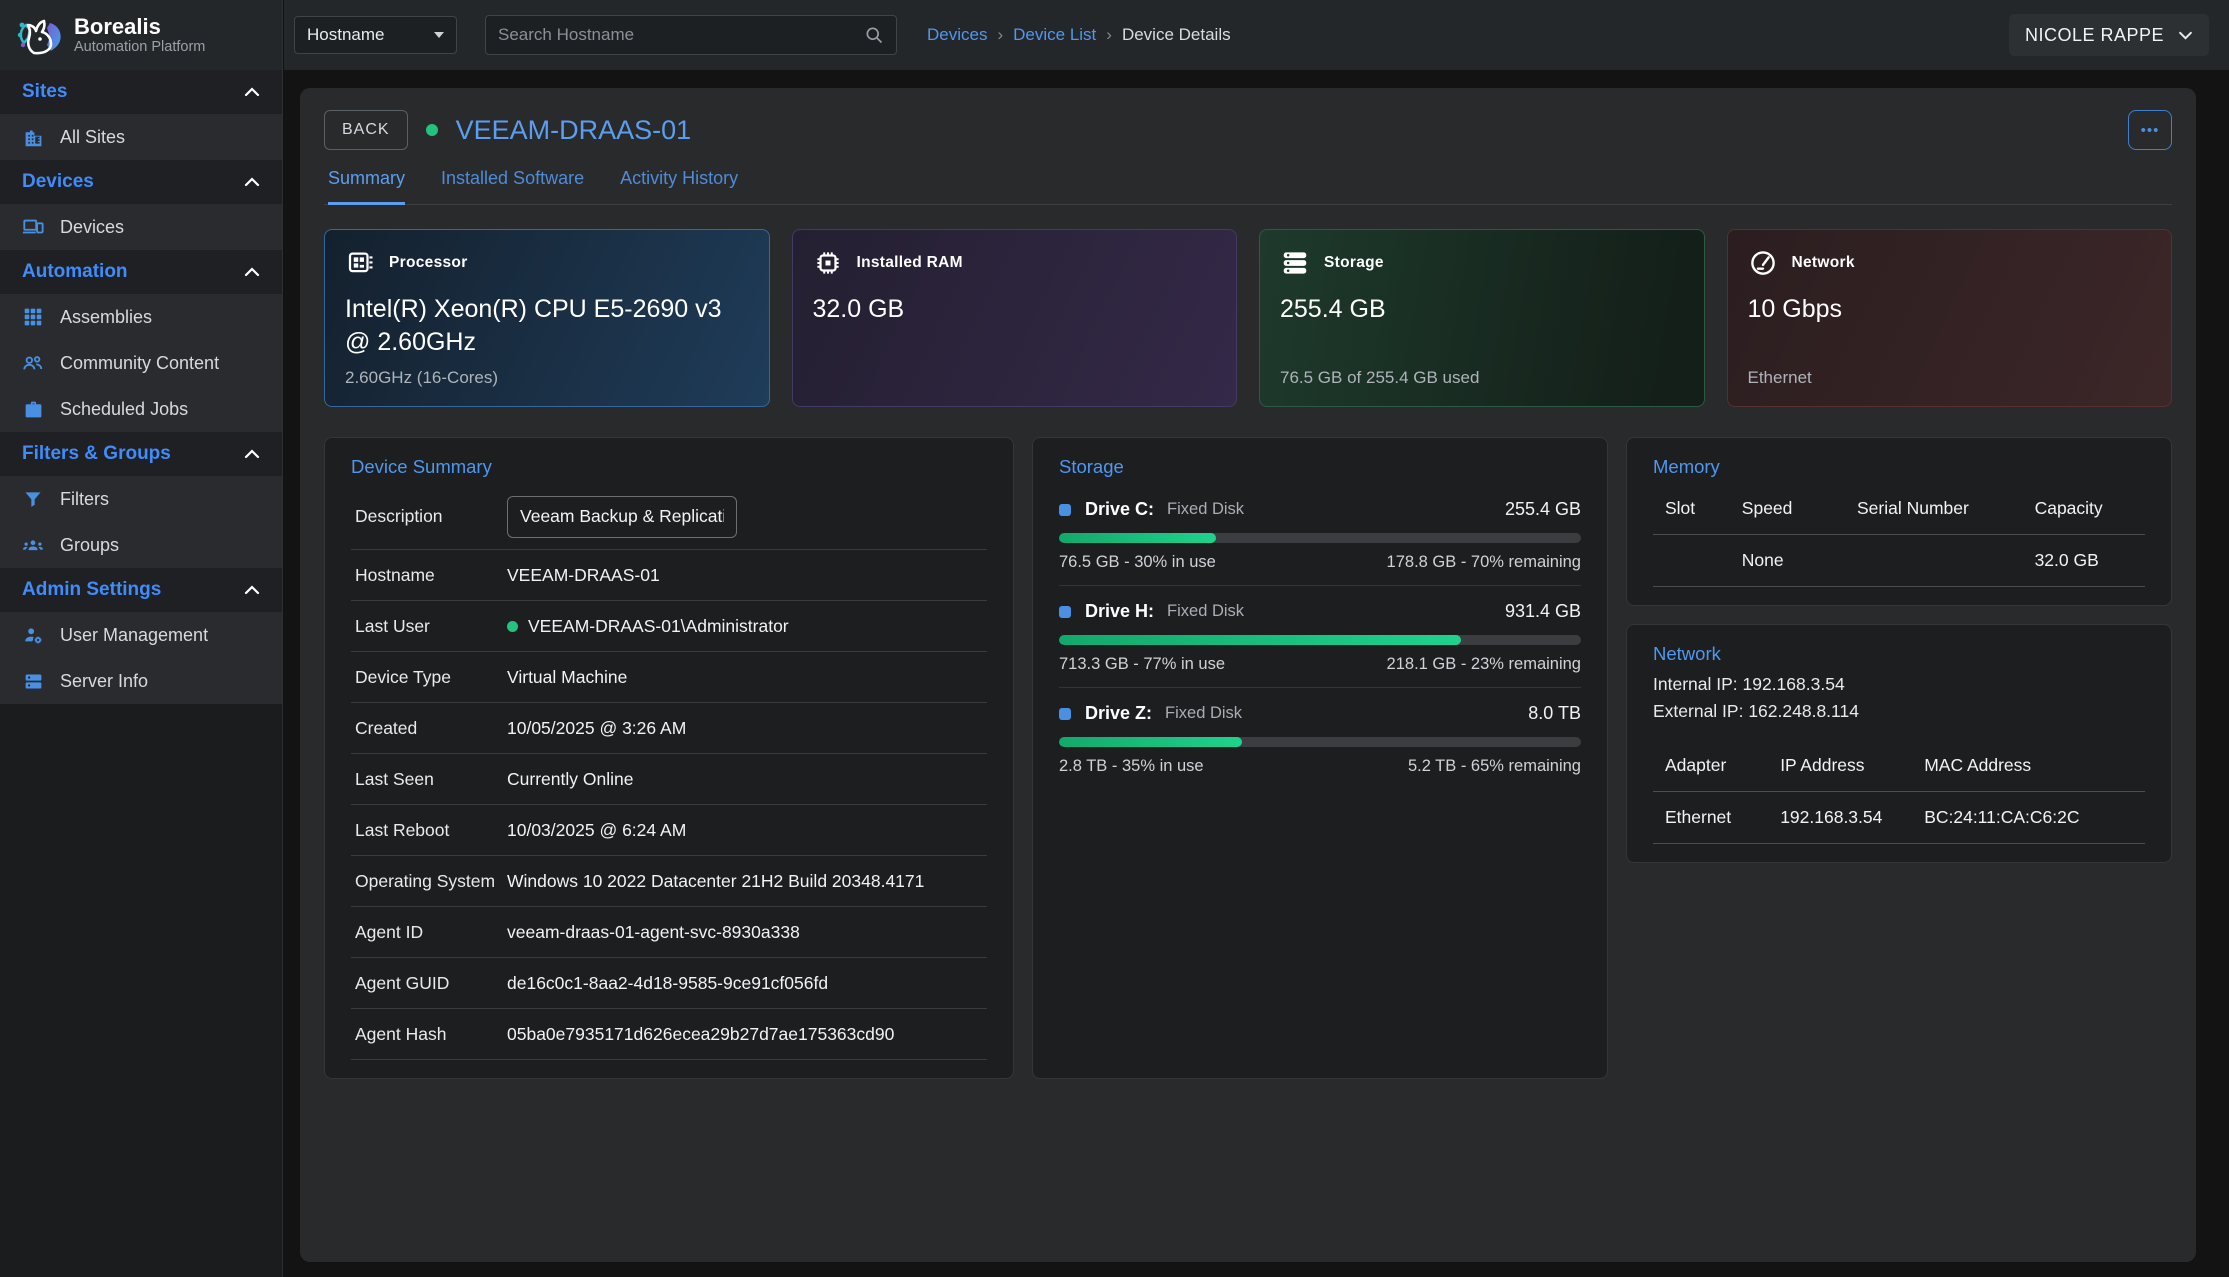 Image resolution: width=2229 pixels, height=1277 pixels. Describe the element at coordinates (1899, 560) in the screenshot. I see `memory-table-row: None 32.0 GB` at that location.